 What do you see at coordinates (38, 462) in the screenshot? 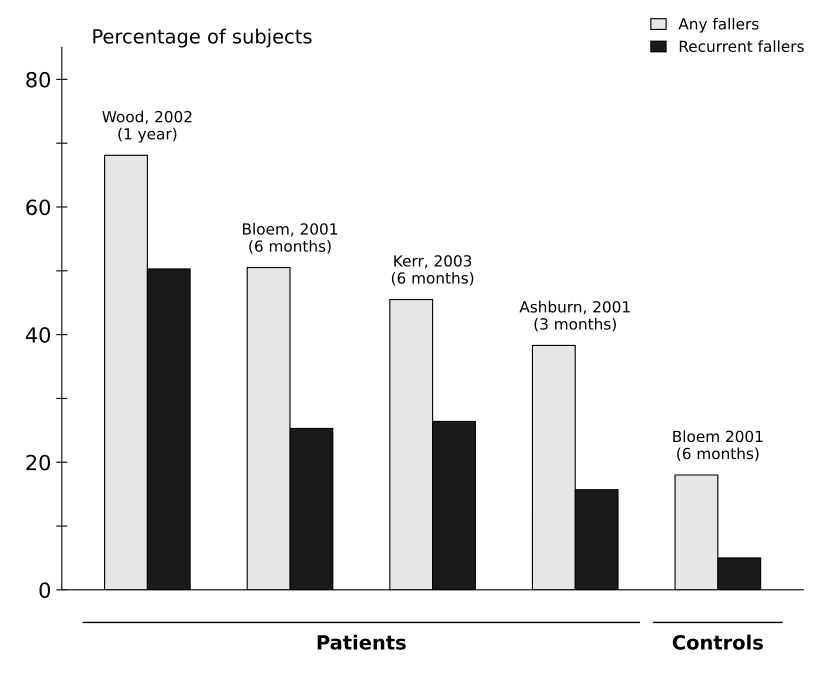
I see `y-tick-label: 20` at bounding box center [38, 462].